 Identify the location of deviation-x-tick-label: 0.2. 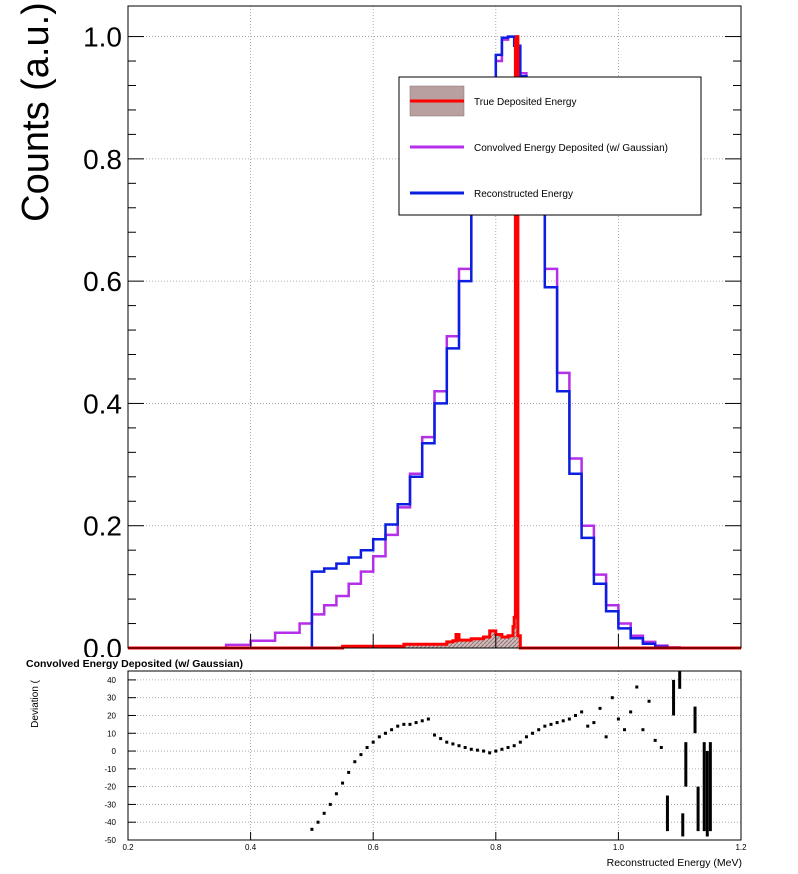
(128, 847).